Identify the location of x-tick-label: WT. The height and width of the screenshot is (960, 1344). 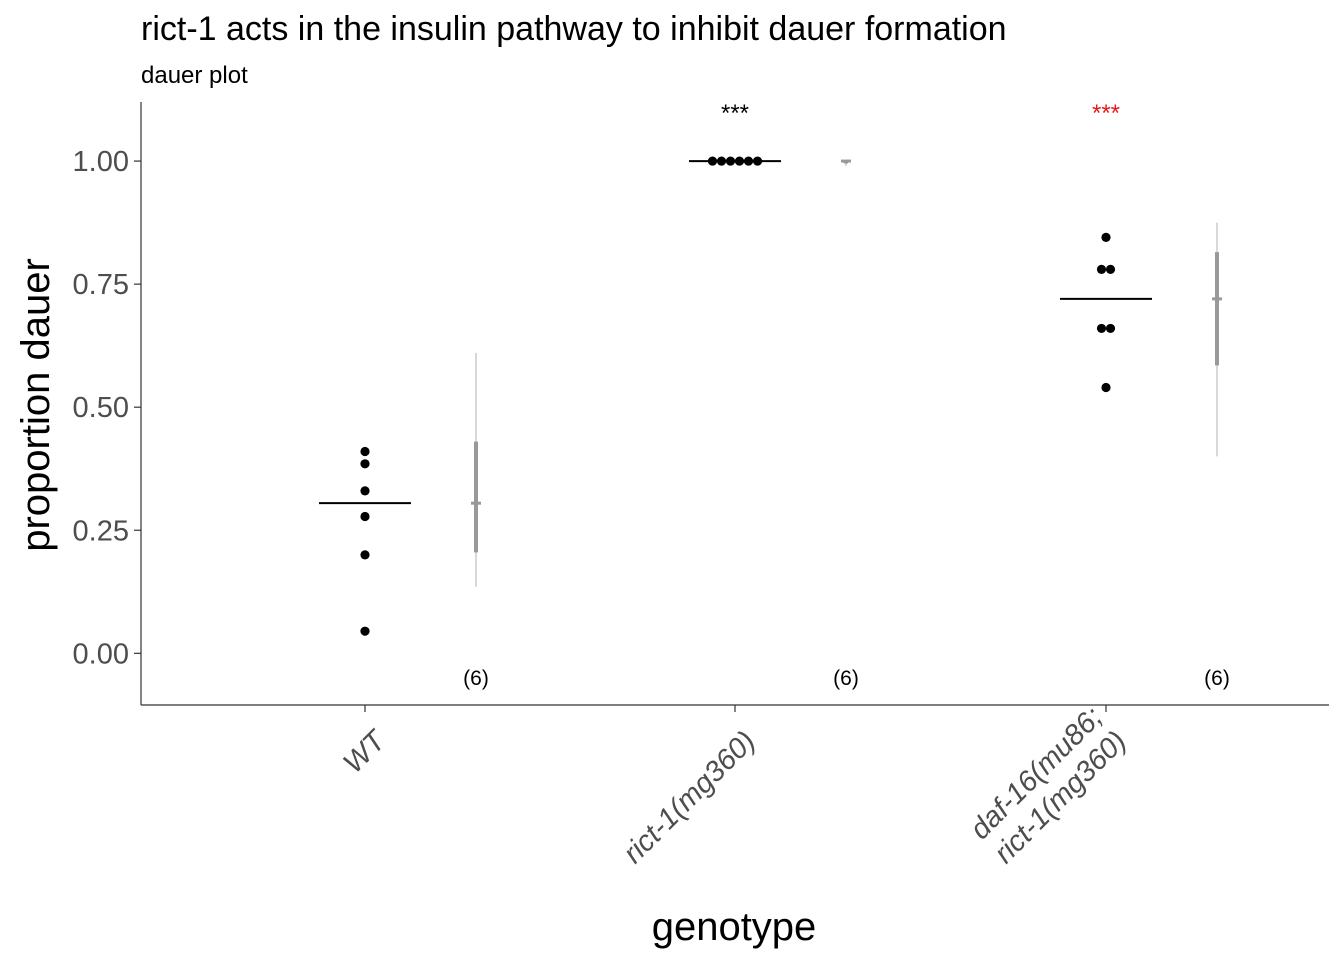
(365, 752).